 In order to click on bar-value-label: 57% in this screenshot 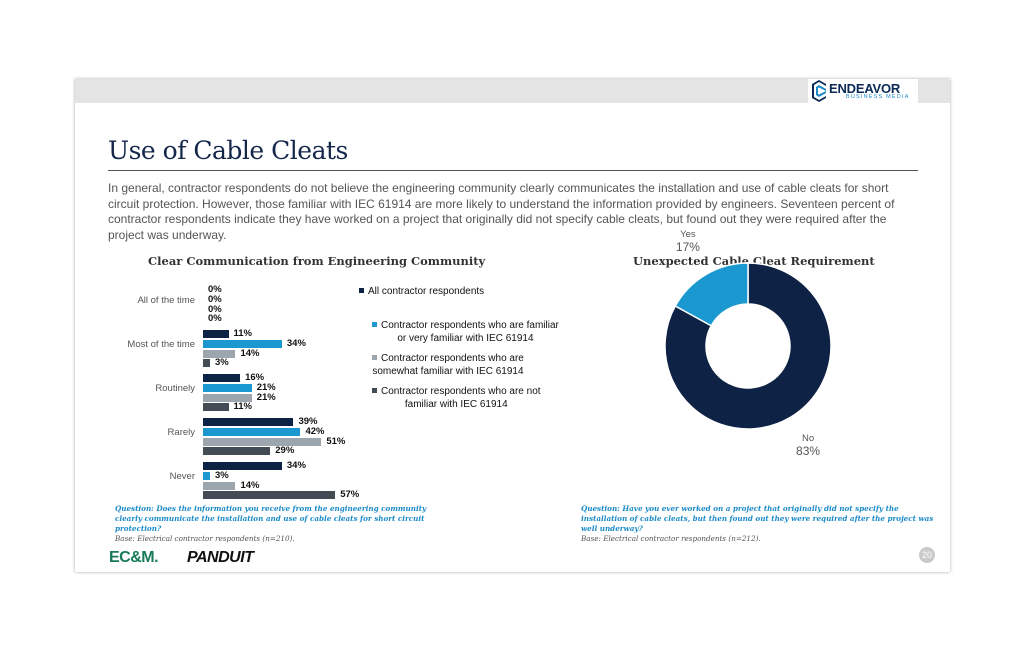, I will do `click(350, 495)`.